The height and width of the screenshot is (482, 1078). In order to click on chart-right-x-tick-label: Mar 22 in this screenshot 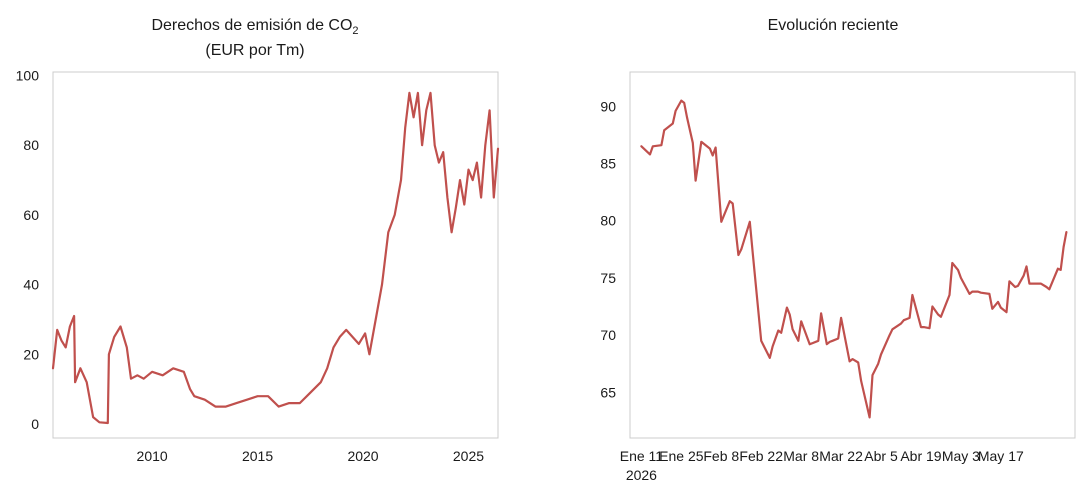, I will do `click(841, 456)`.